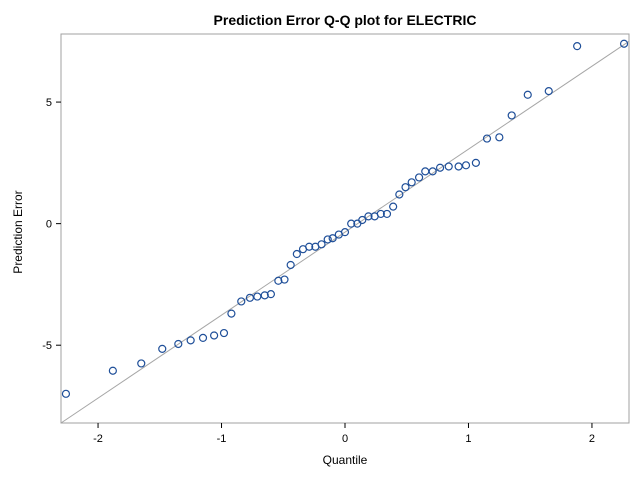 This screenshot has height=480, width=640. I want to click on y-tick-label: 0, so click(49, 225).